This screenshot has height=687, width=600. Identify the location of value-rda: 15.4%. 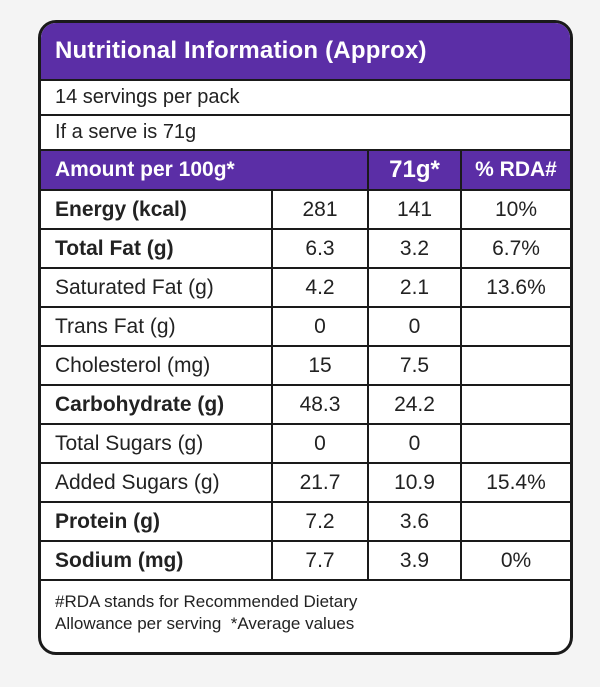
(515, 483).